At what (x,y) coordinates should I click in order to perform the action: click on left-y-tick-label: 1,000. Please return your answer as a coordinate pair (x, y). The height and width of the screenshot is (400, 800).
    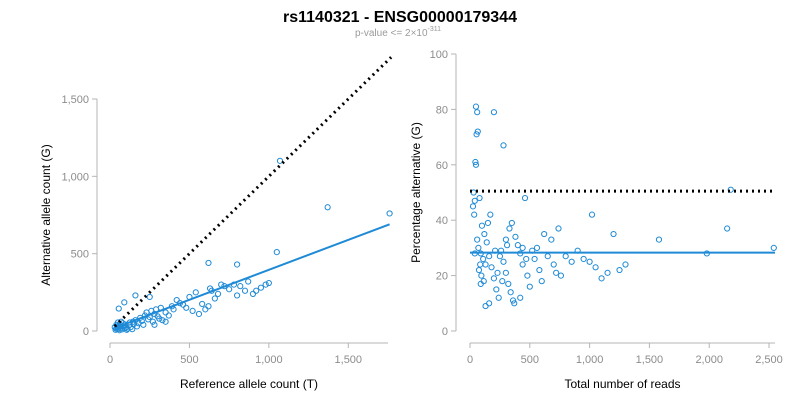
    Looking at the image, I should click on (75, 177).